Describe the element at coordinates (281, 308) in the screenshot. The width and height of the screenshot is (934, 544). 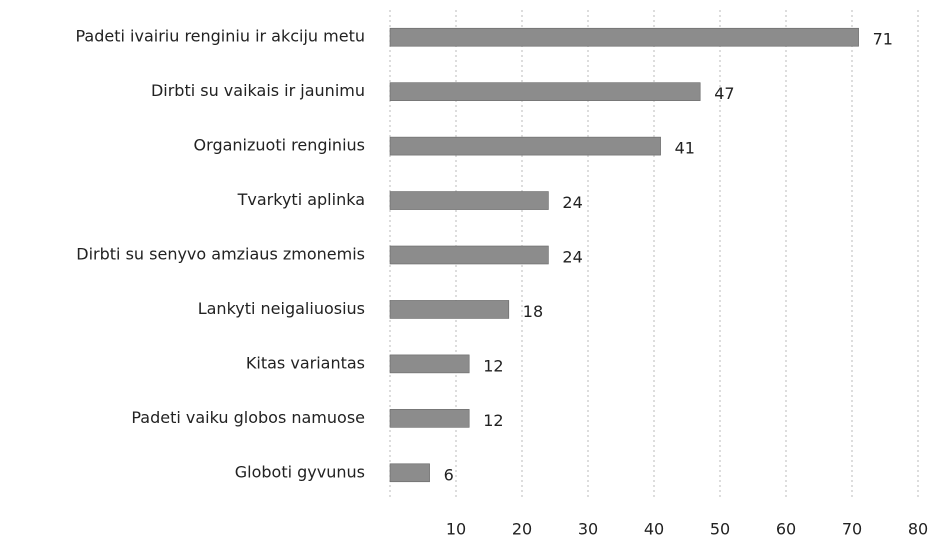
I see `category-label: Lankyti neigaliuosius` at that location.